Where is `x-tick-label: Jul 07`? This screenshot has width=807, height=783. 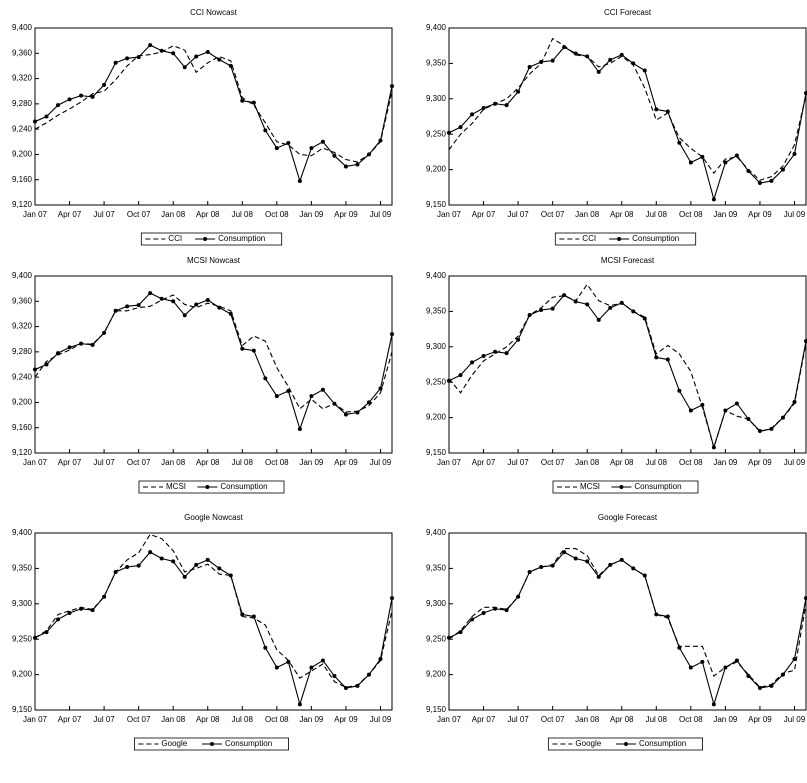 x-tick-label: Jul 07 is located at coordinates (104, 462).